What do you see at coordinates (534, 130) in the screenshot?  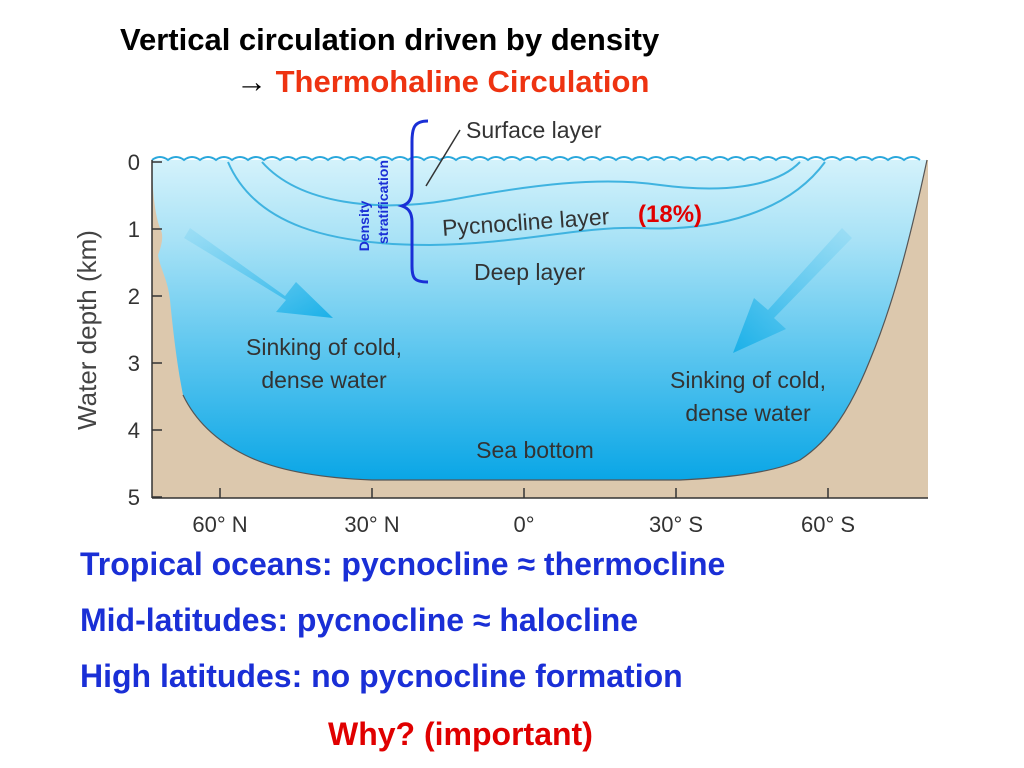 I see `surface-layer-label: Surface layer` at bounding box center [534, 130].